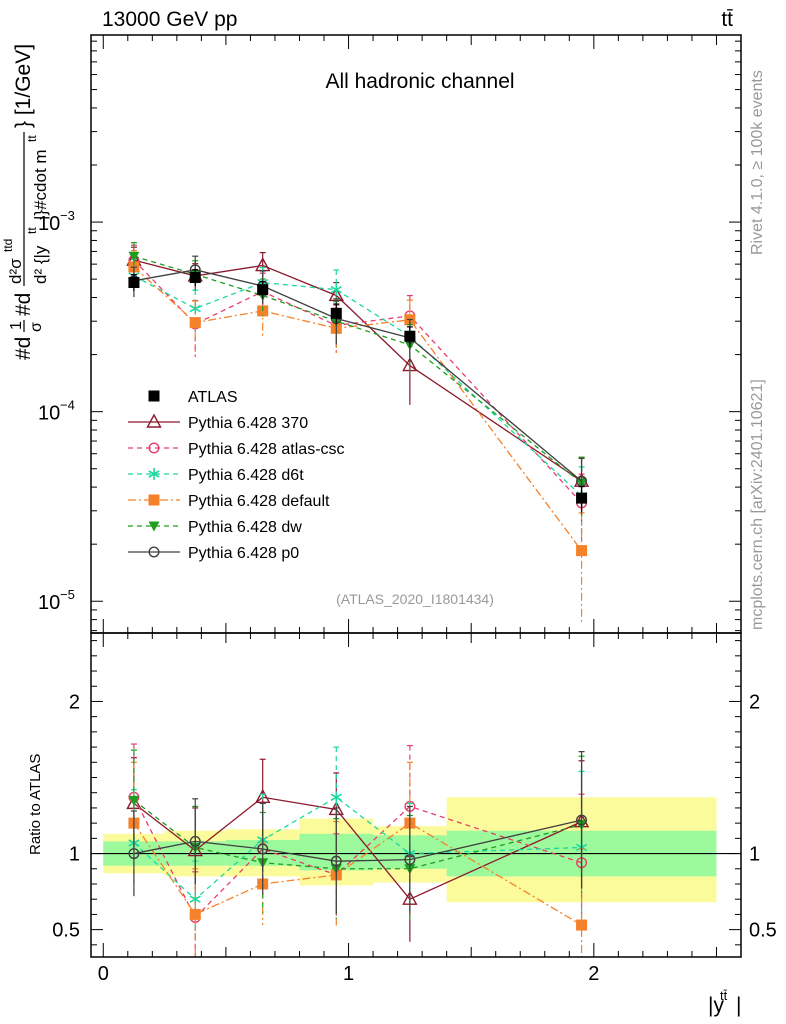  I want to click on svg-text: d² {|y, so click(40, 264).